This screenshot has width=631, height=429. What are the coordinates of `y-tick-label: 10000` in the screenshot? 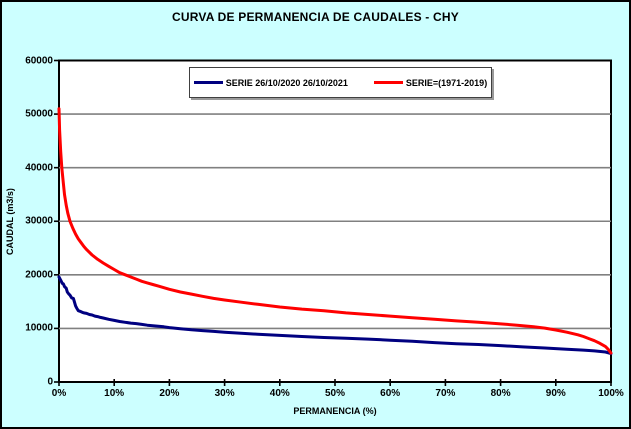 It's located at (39, 328).